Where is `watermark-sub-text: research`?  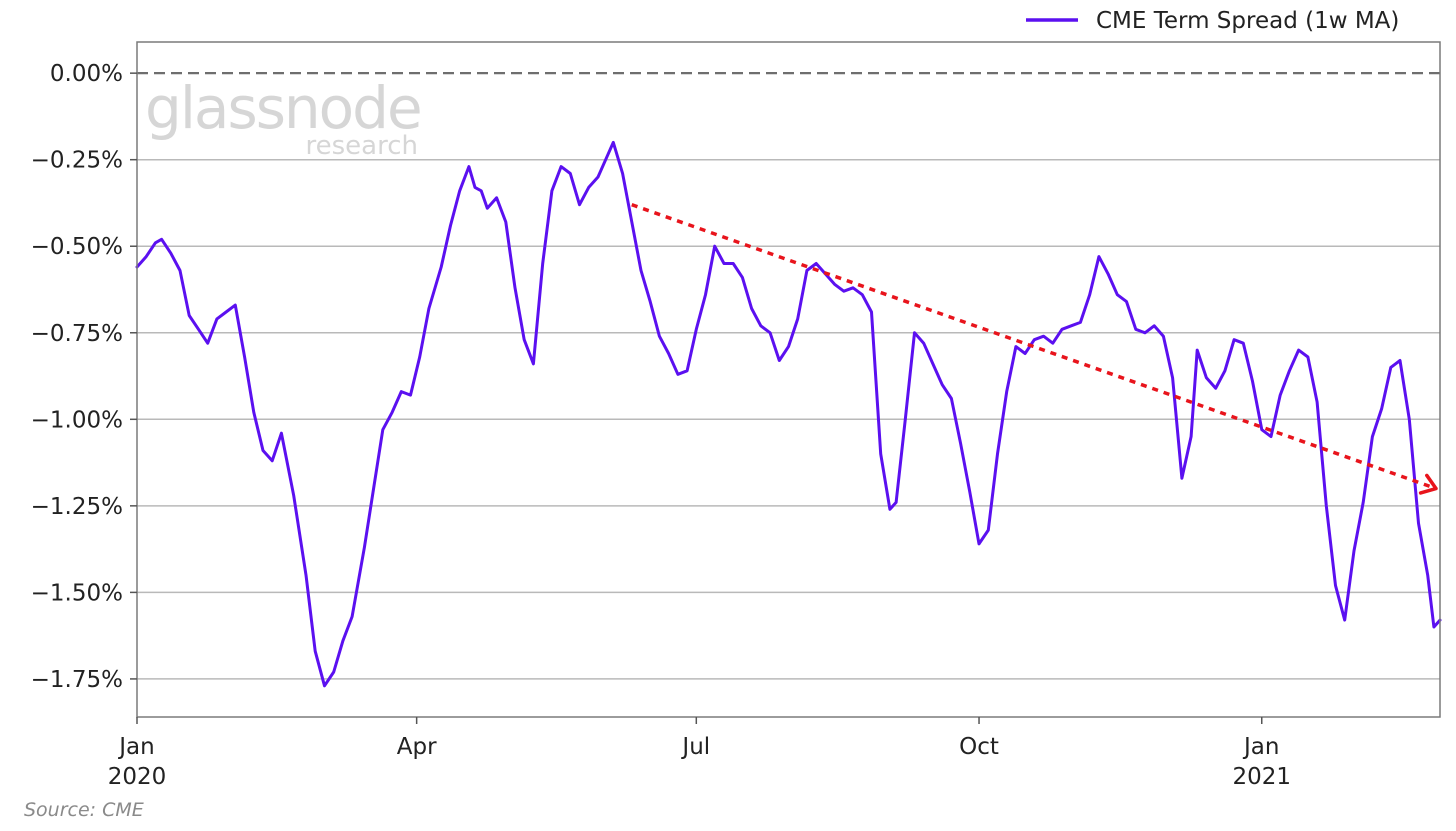 watermark-sub-text: research is located at coordinates (362, 146).